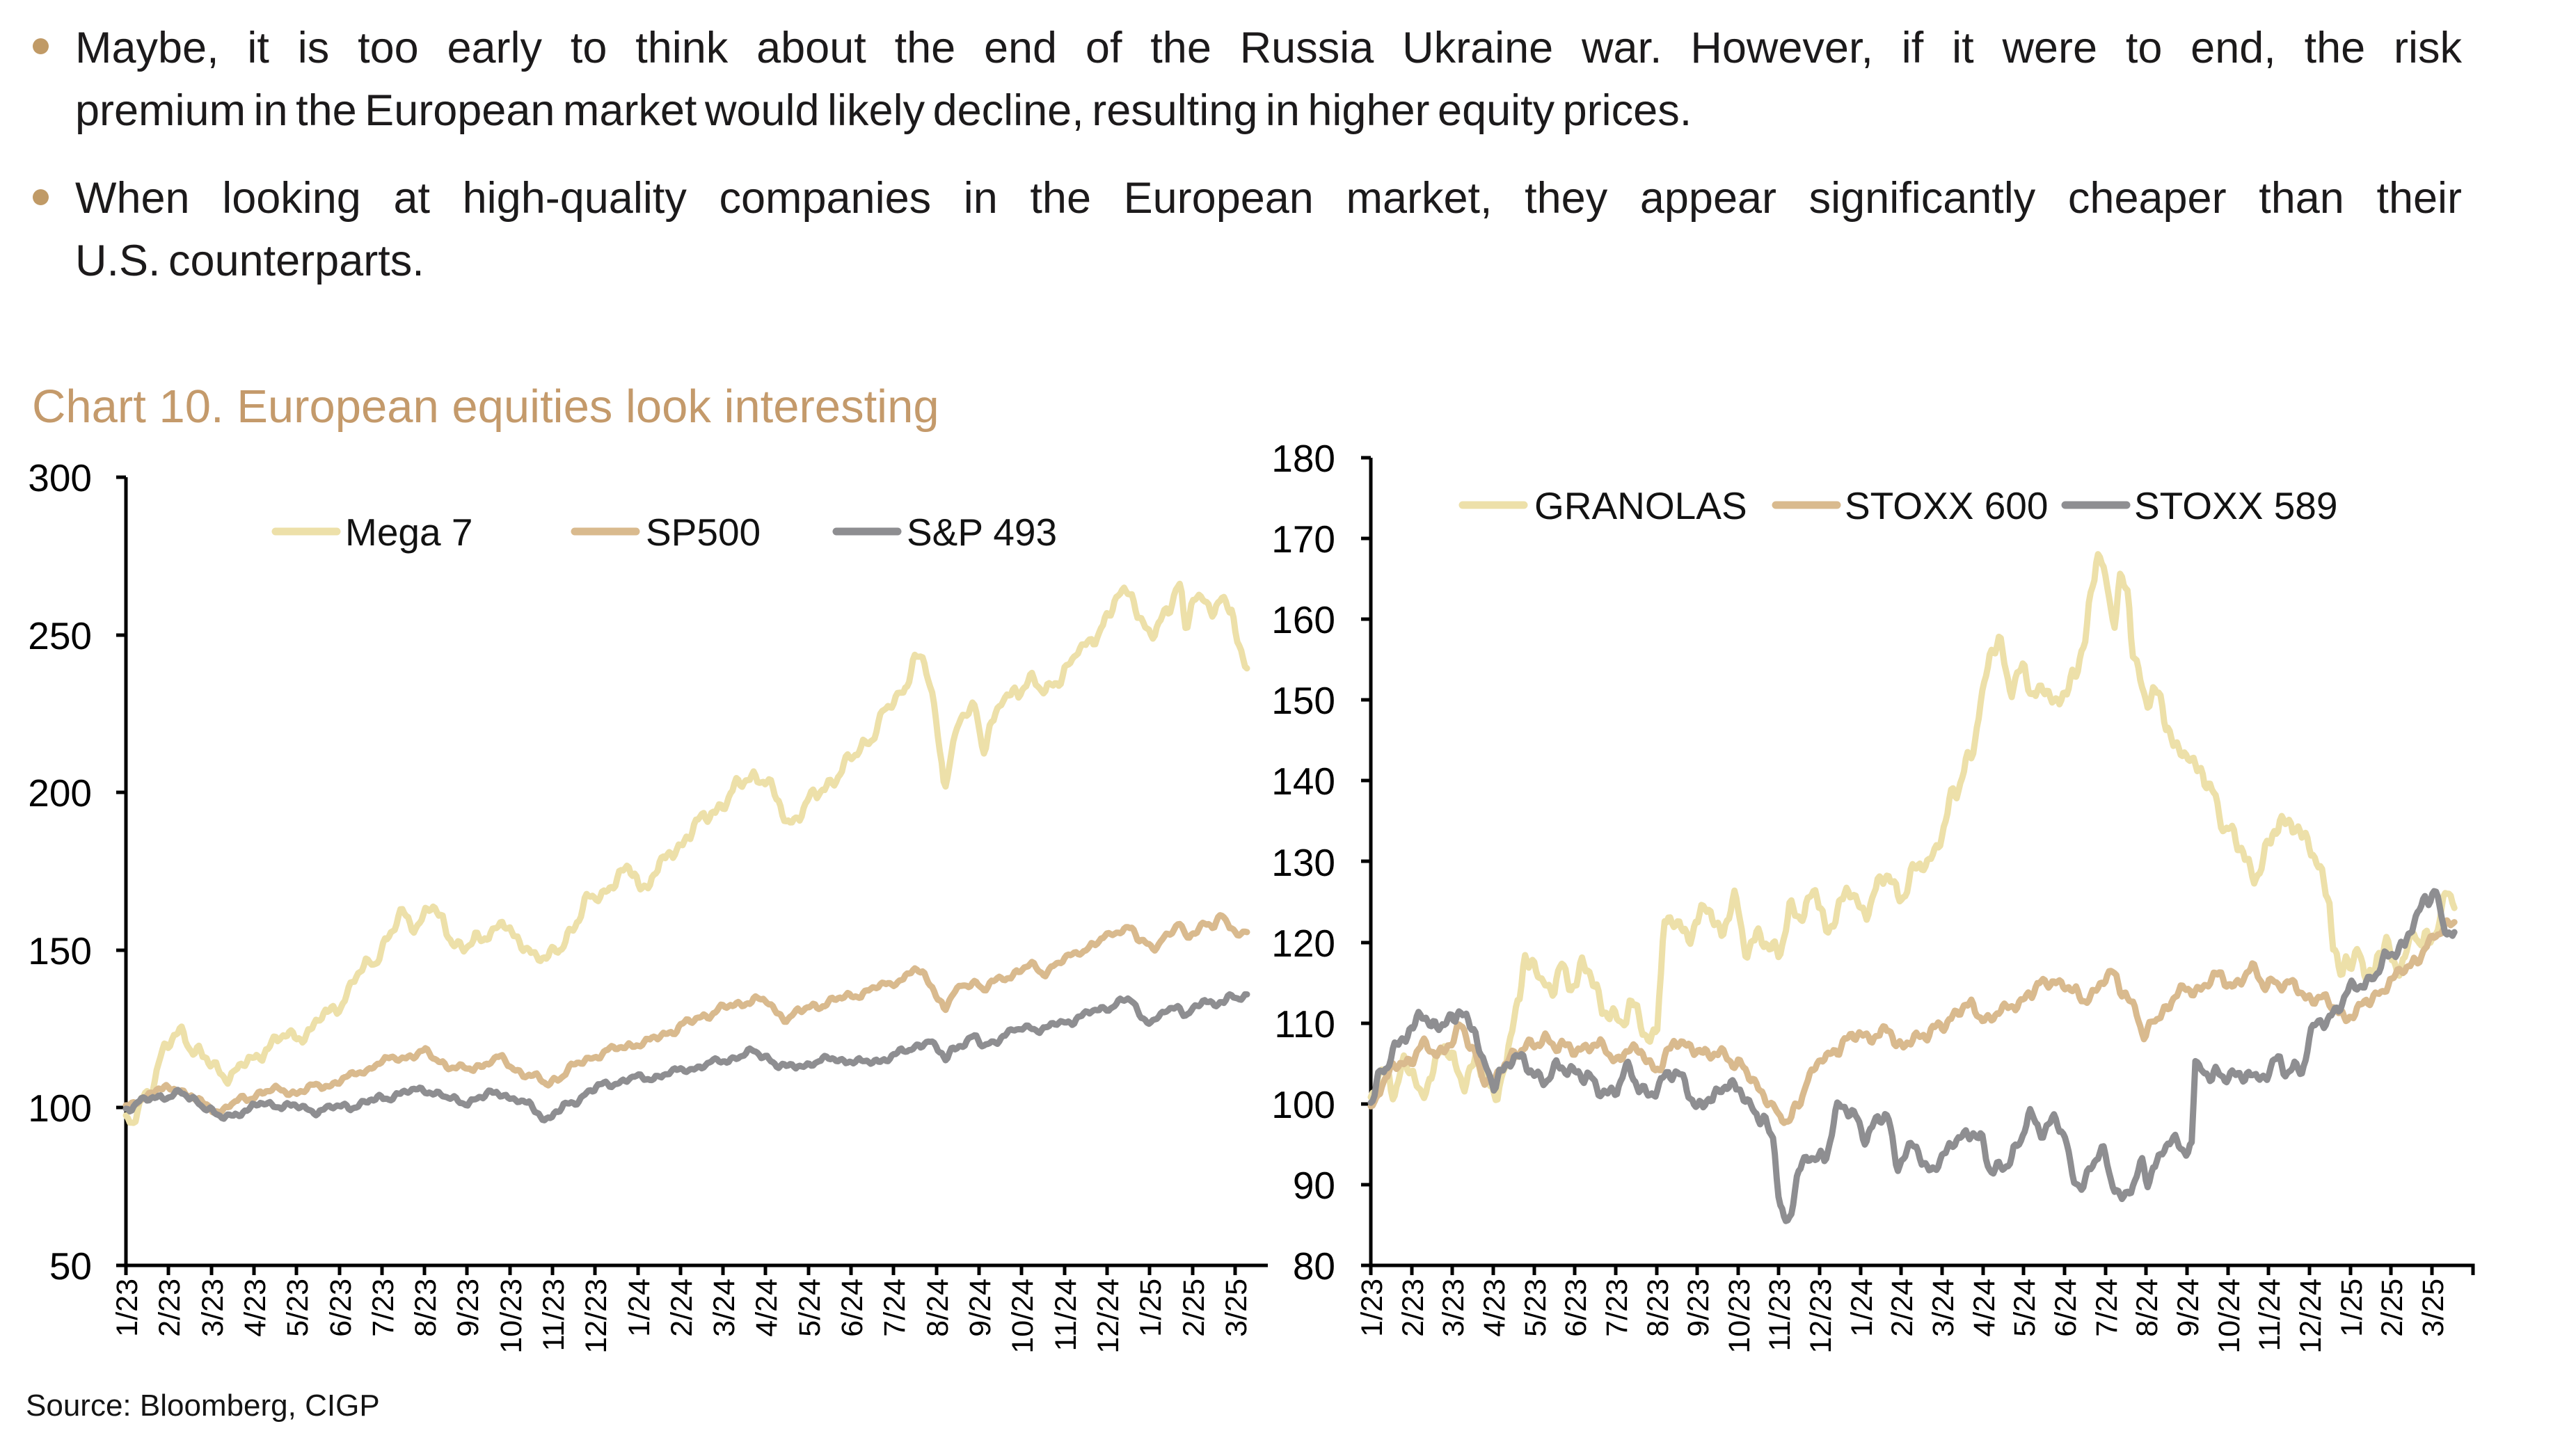 This screenshot has width=2576, height=1440. I want to click on svg-text: 200, so click(60, 793).